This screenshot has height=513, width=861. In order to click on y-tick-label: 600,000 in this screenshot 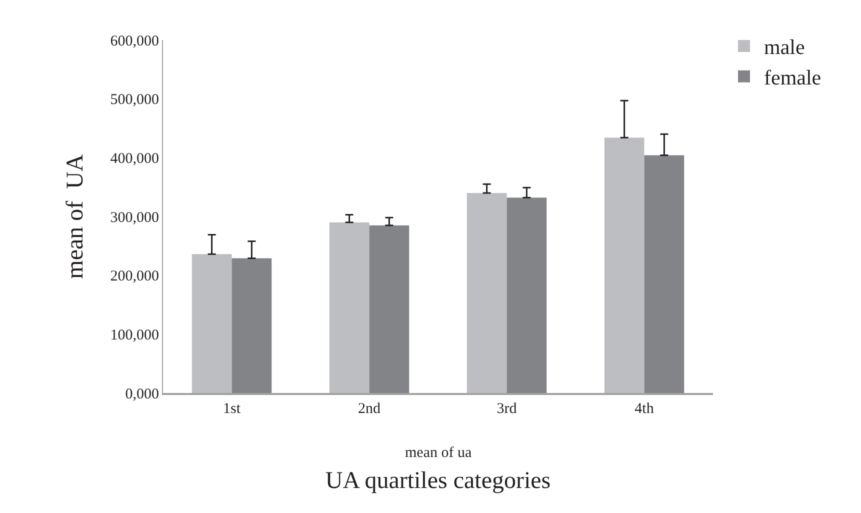, I will do `click(134, 41)`.